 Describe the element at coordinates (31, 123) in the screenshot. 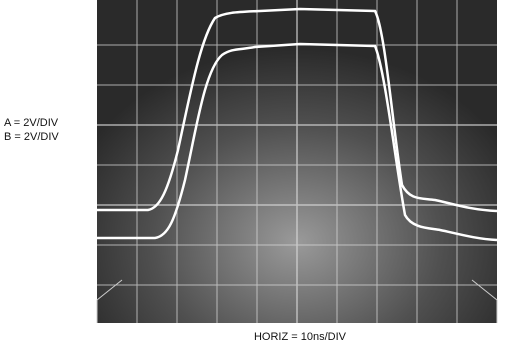

I see `channel-a-label: A = 2V/DIV` at that location.